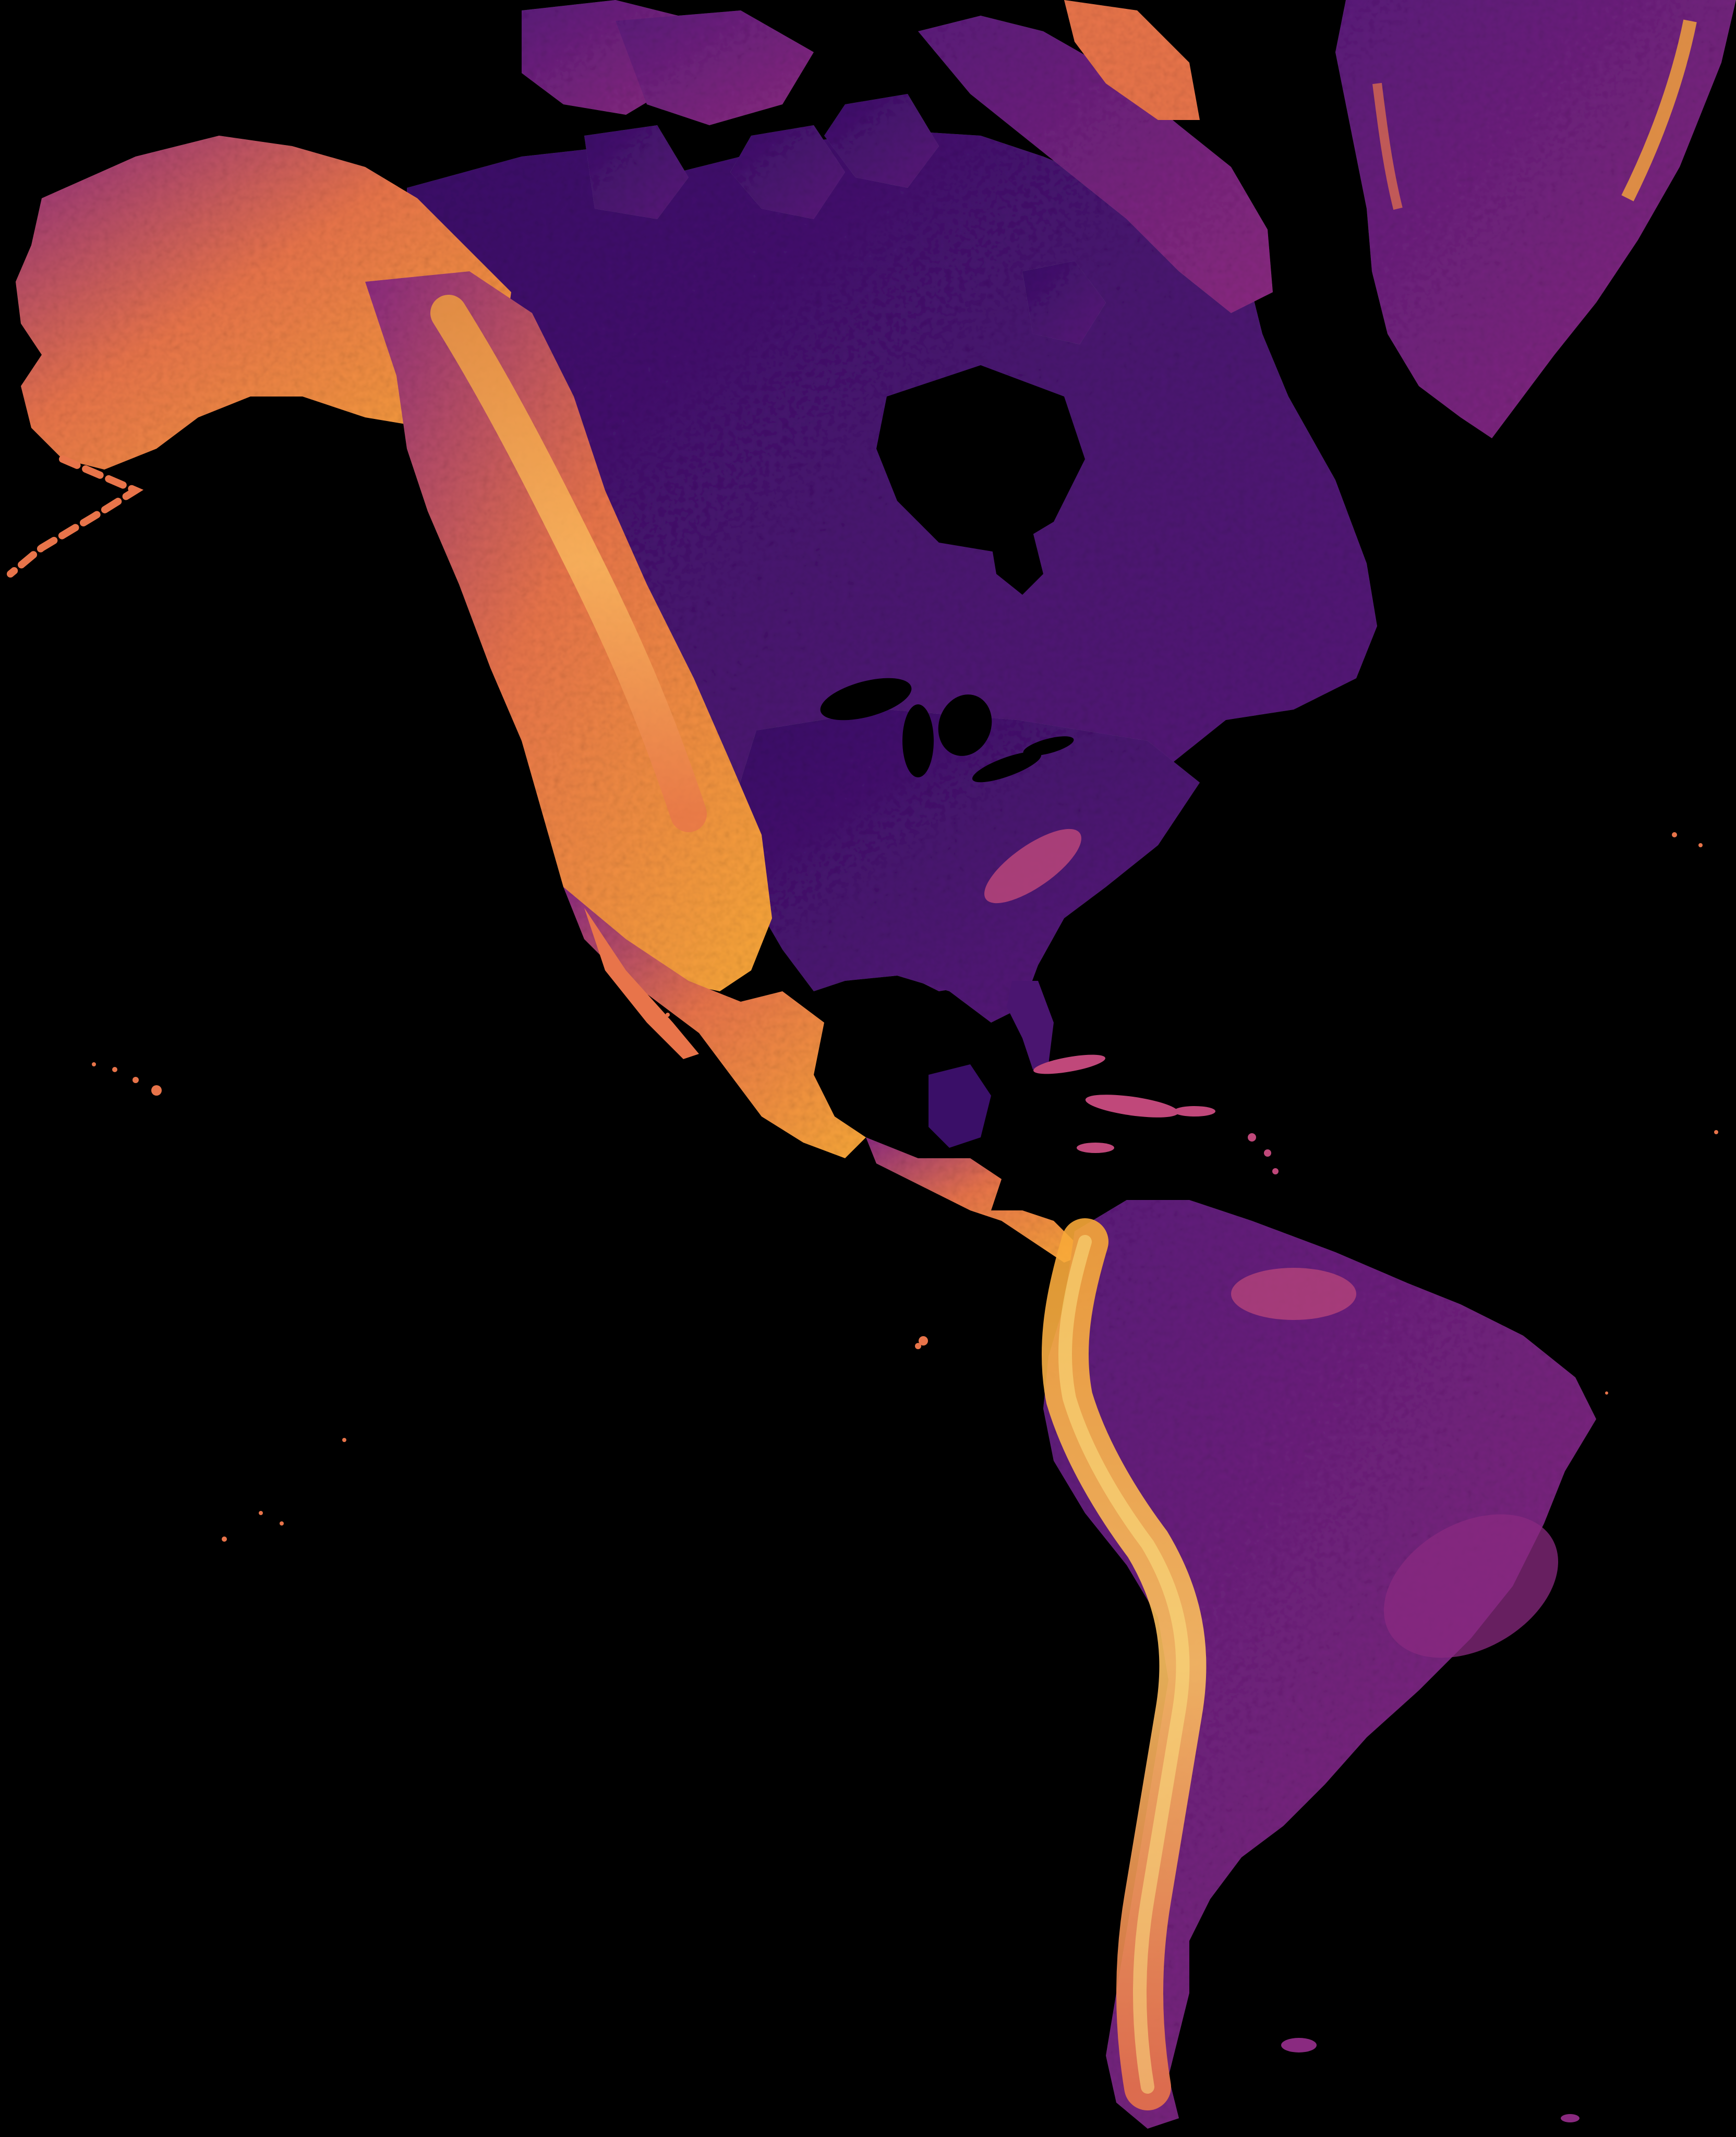 Image resolution: width=1736 pixels, height=2137 pixels. I want to click on greenland-east-coast-highlight, so click(1659, 110).